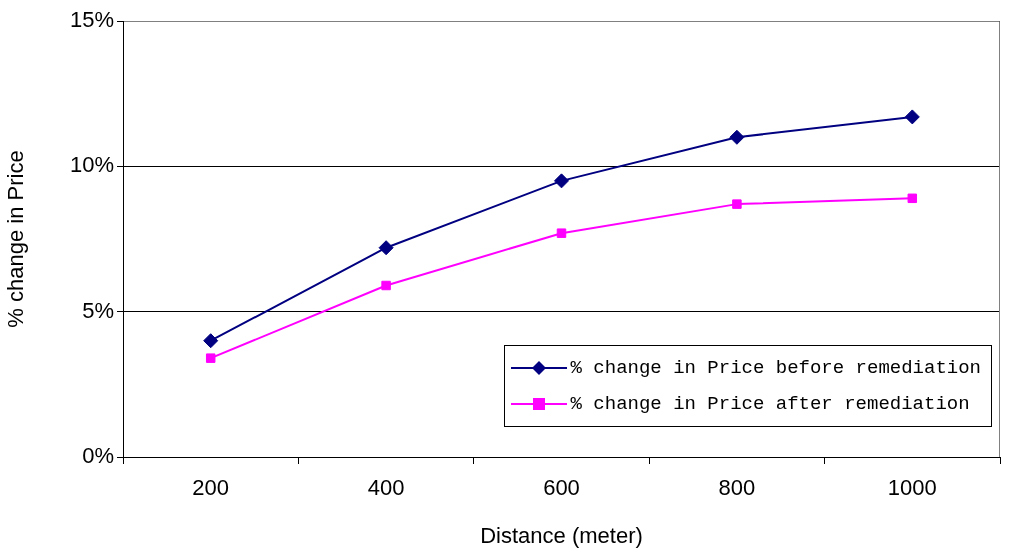 Image resolution: width=1013 pixels, height=554 pixels. What do you see at coordinates (561, 535) in the screenshot?
I see `x-axis-title: Distance (meter)` at bounding box center [561, 535].